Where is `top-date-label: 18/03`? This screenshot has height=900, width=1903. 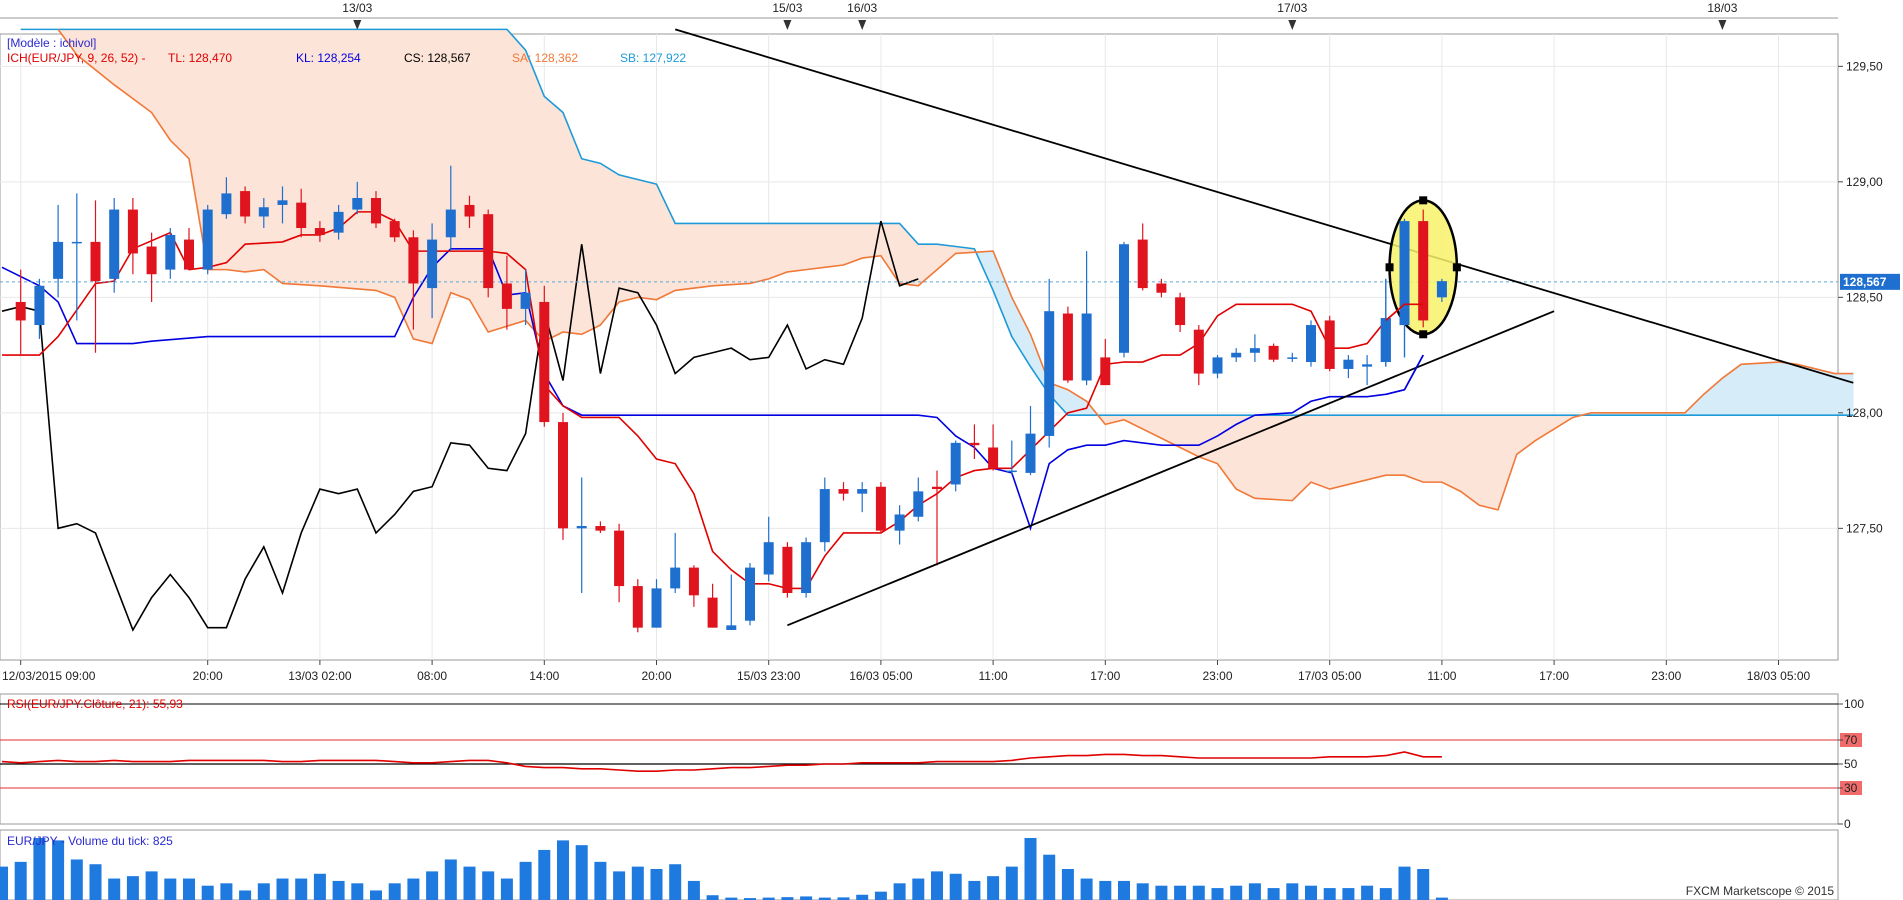
top-date-label: 18/03 is located at coordinates (1722, 8).